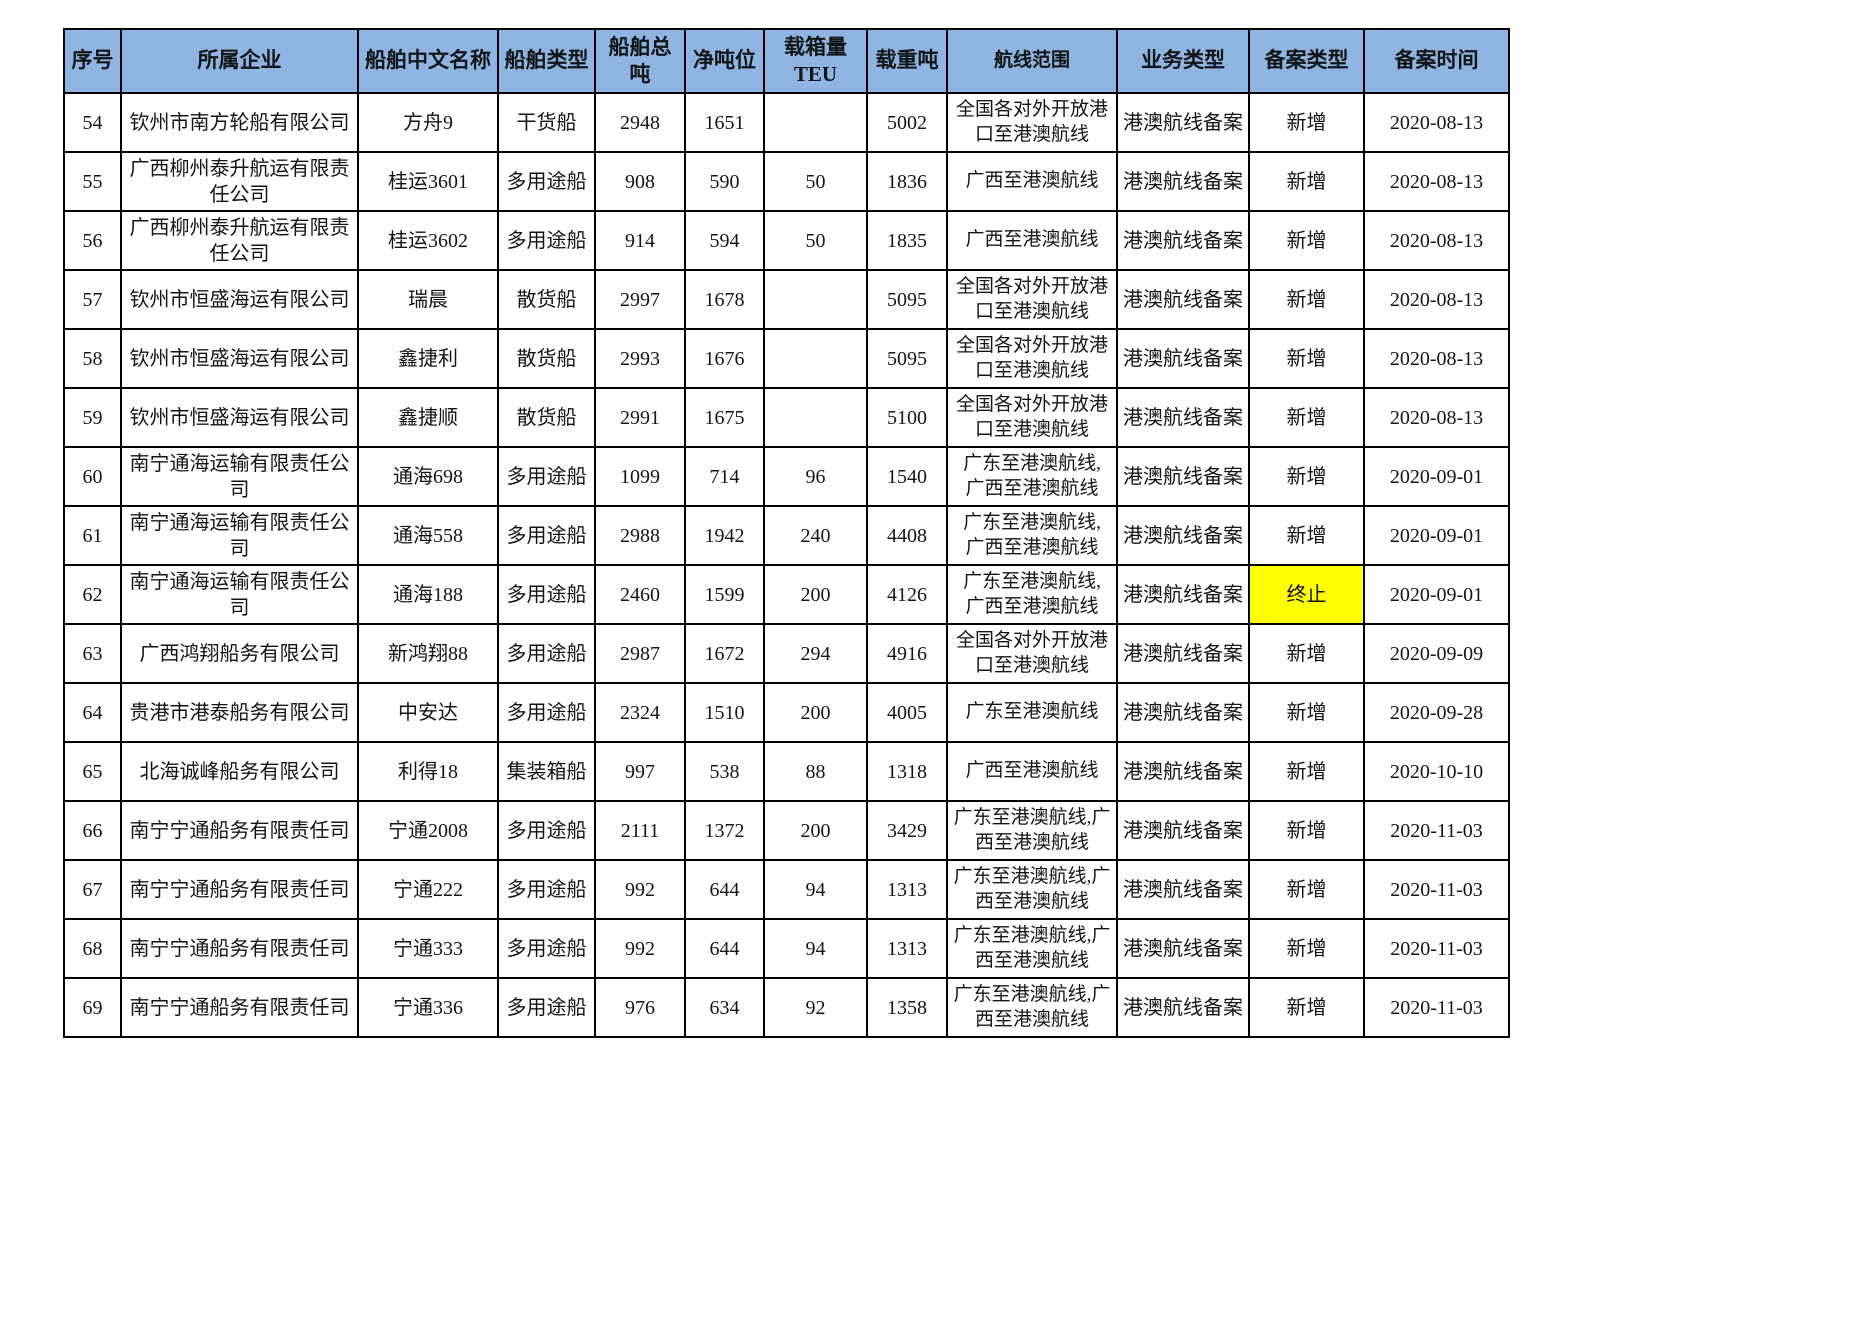 The height and width of the screenshot is (1323, 1870). What do you see at coordinates (92, 417) in the screenshot?
I see `cell-index: 59` at bounding box center [92, 417].